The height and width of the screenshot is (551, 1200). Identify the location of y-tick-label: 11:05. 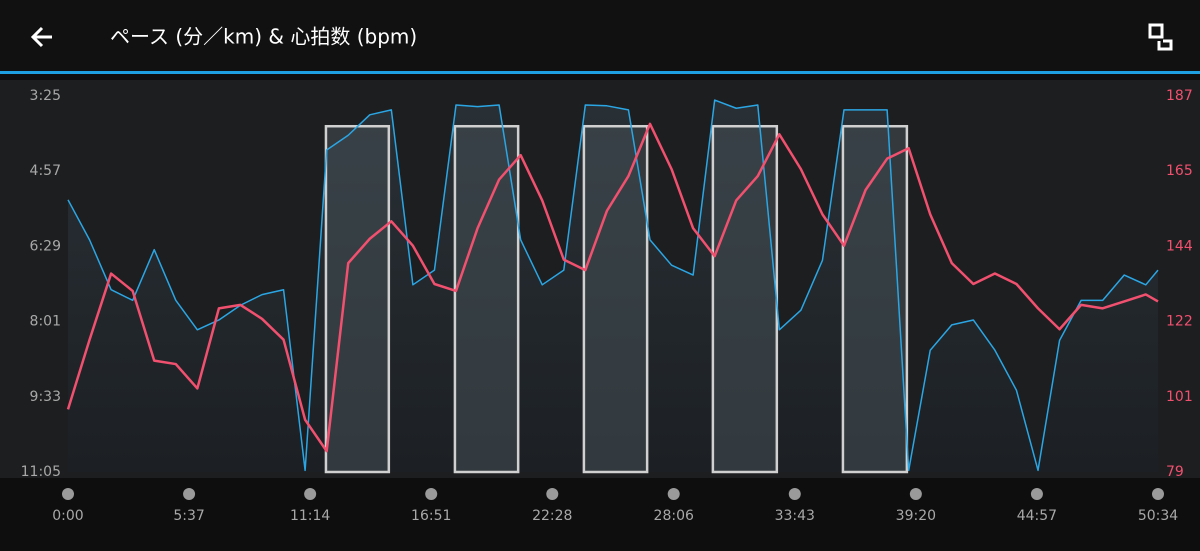
(41, 472).